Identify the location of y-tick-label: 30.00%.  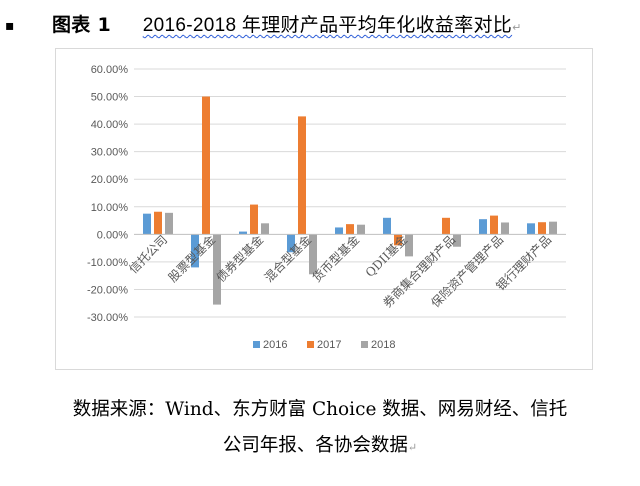
(110, 153).